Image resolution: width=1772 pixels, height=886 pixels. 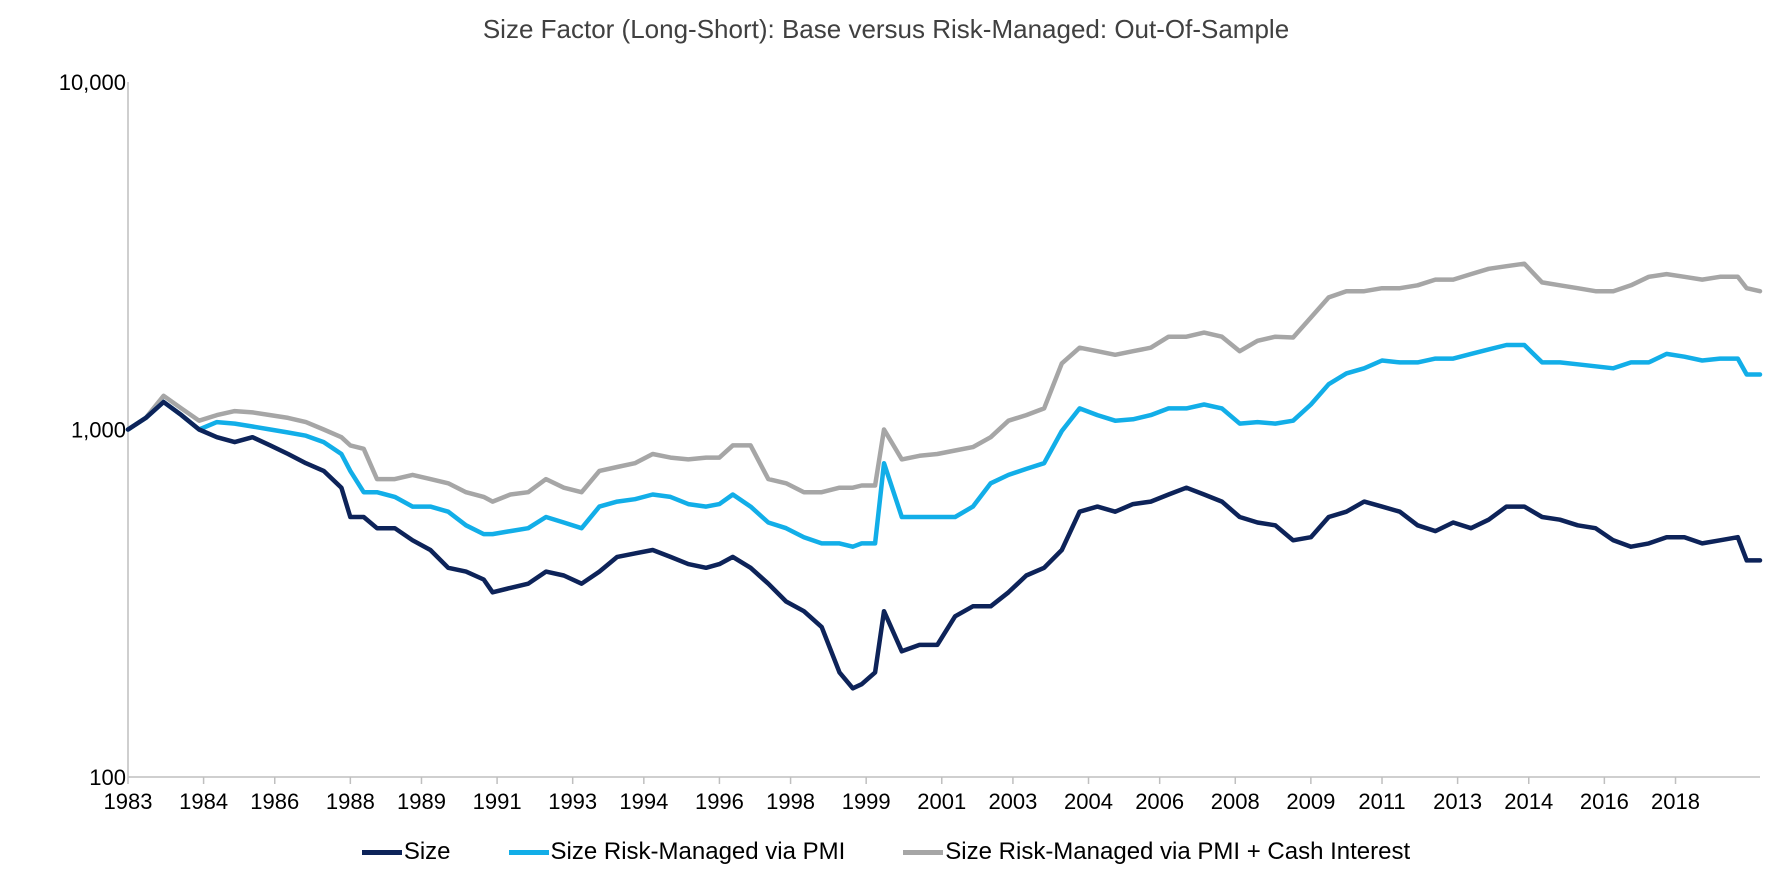 What do you see at coordinates (421, 801) in the screenshot?
I see `x-tick-label: 1989` at bounding box center [421, 801].